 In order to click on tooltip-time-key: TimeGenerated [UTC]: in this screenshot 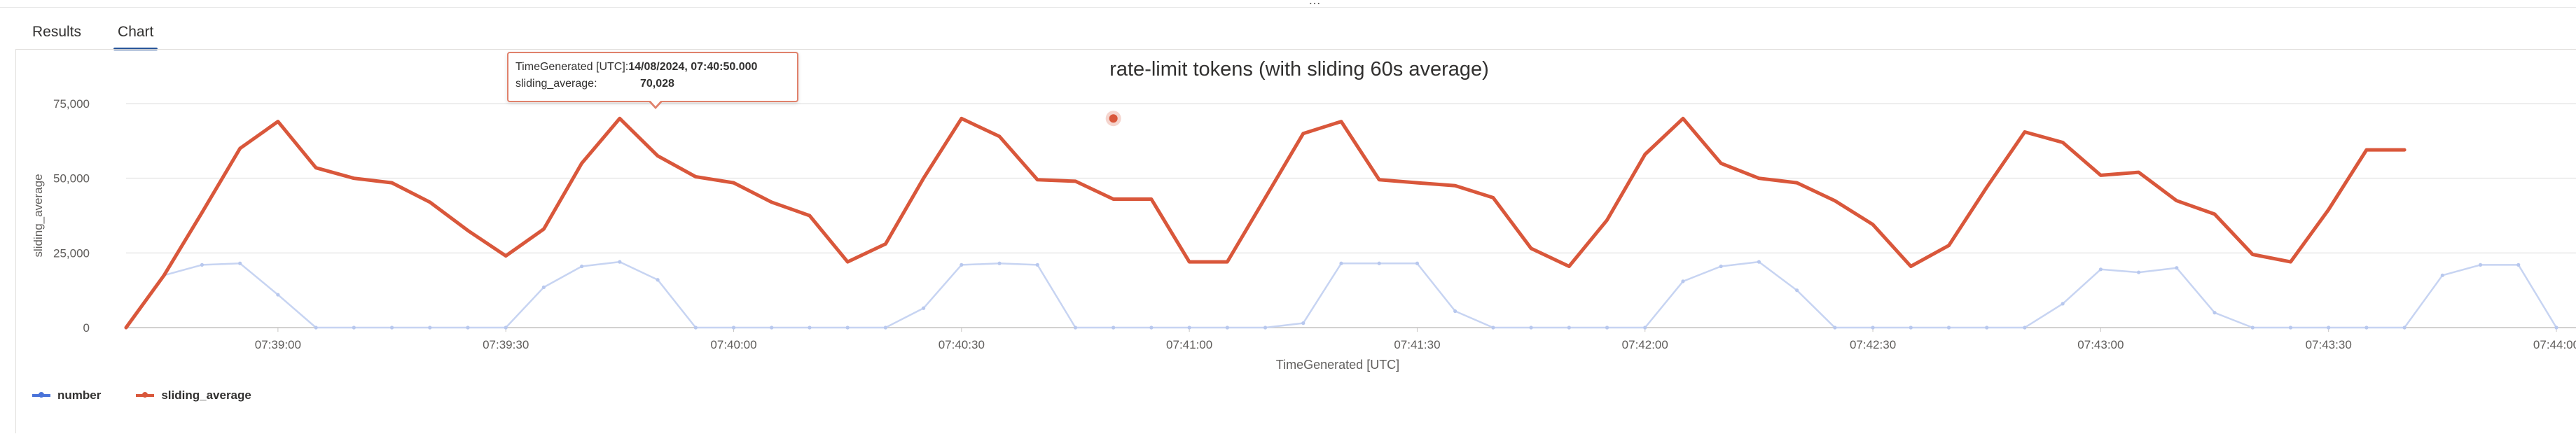, I will do `click(572, 67)`.